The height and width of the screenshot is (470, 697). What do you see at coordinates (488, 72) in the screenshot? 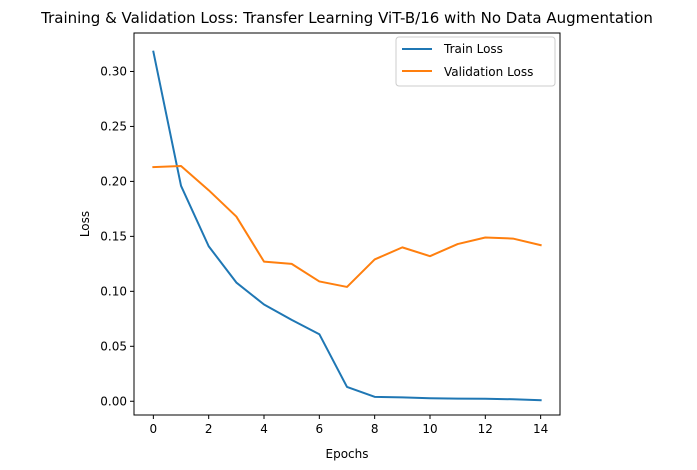
I see `legend-label-validation-loss: Validation Loss` at bounding box center [488, 72].